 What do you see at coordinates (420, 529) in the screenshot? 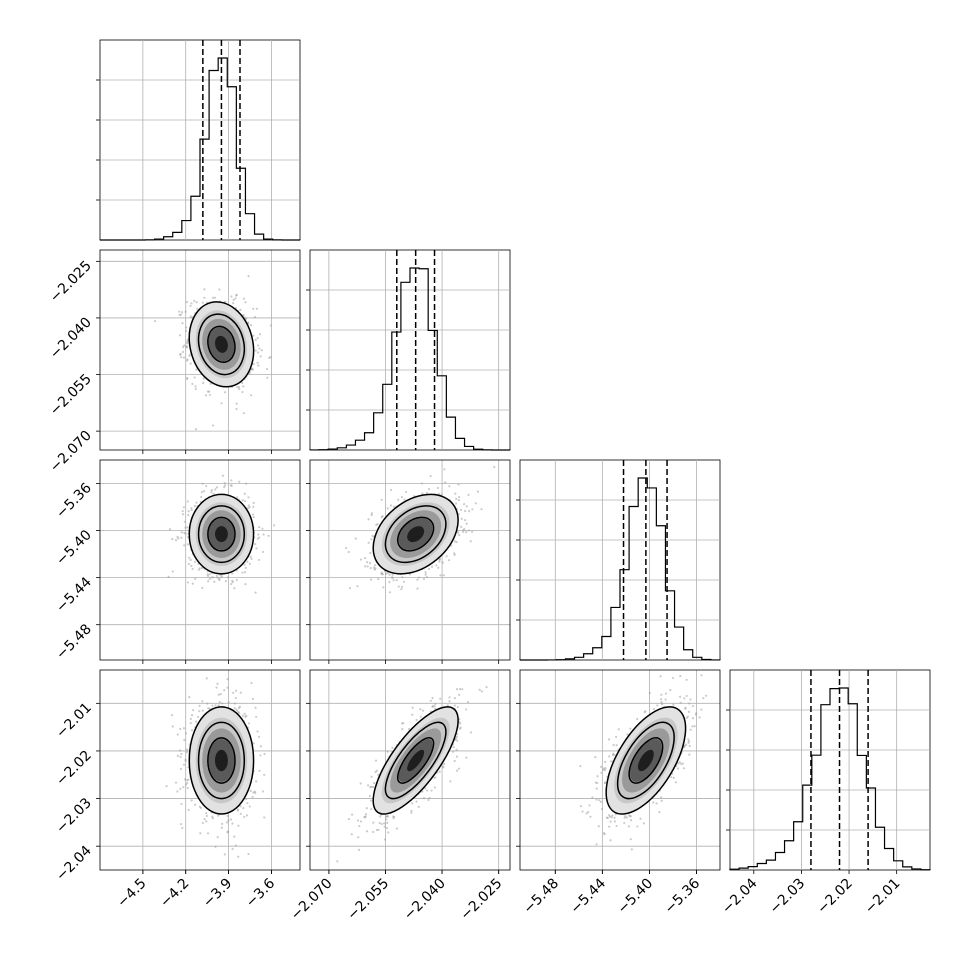
I see `density-layer` at bounding box center [420, 529].